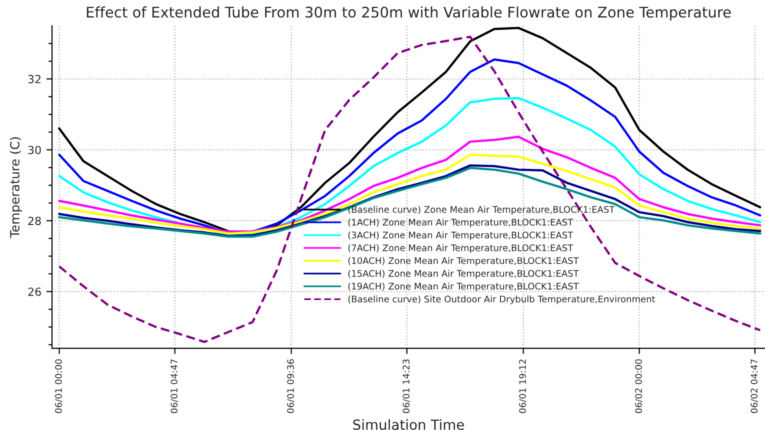  I want to click on legend-label: (10ACH) Zone Mean Air Temperature,BLOCK1:EAST, so click(463, 261).